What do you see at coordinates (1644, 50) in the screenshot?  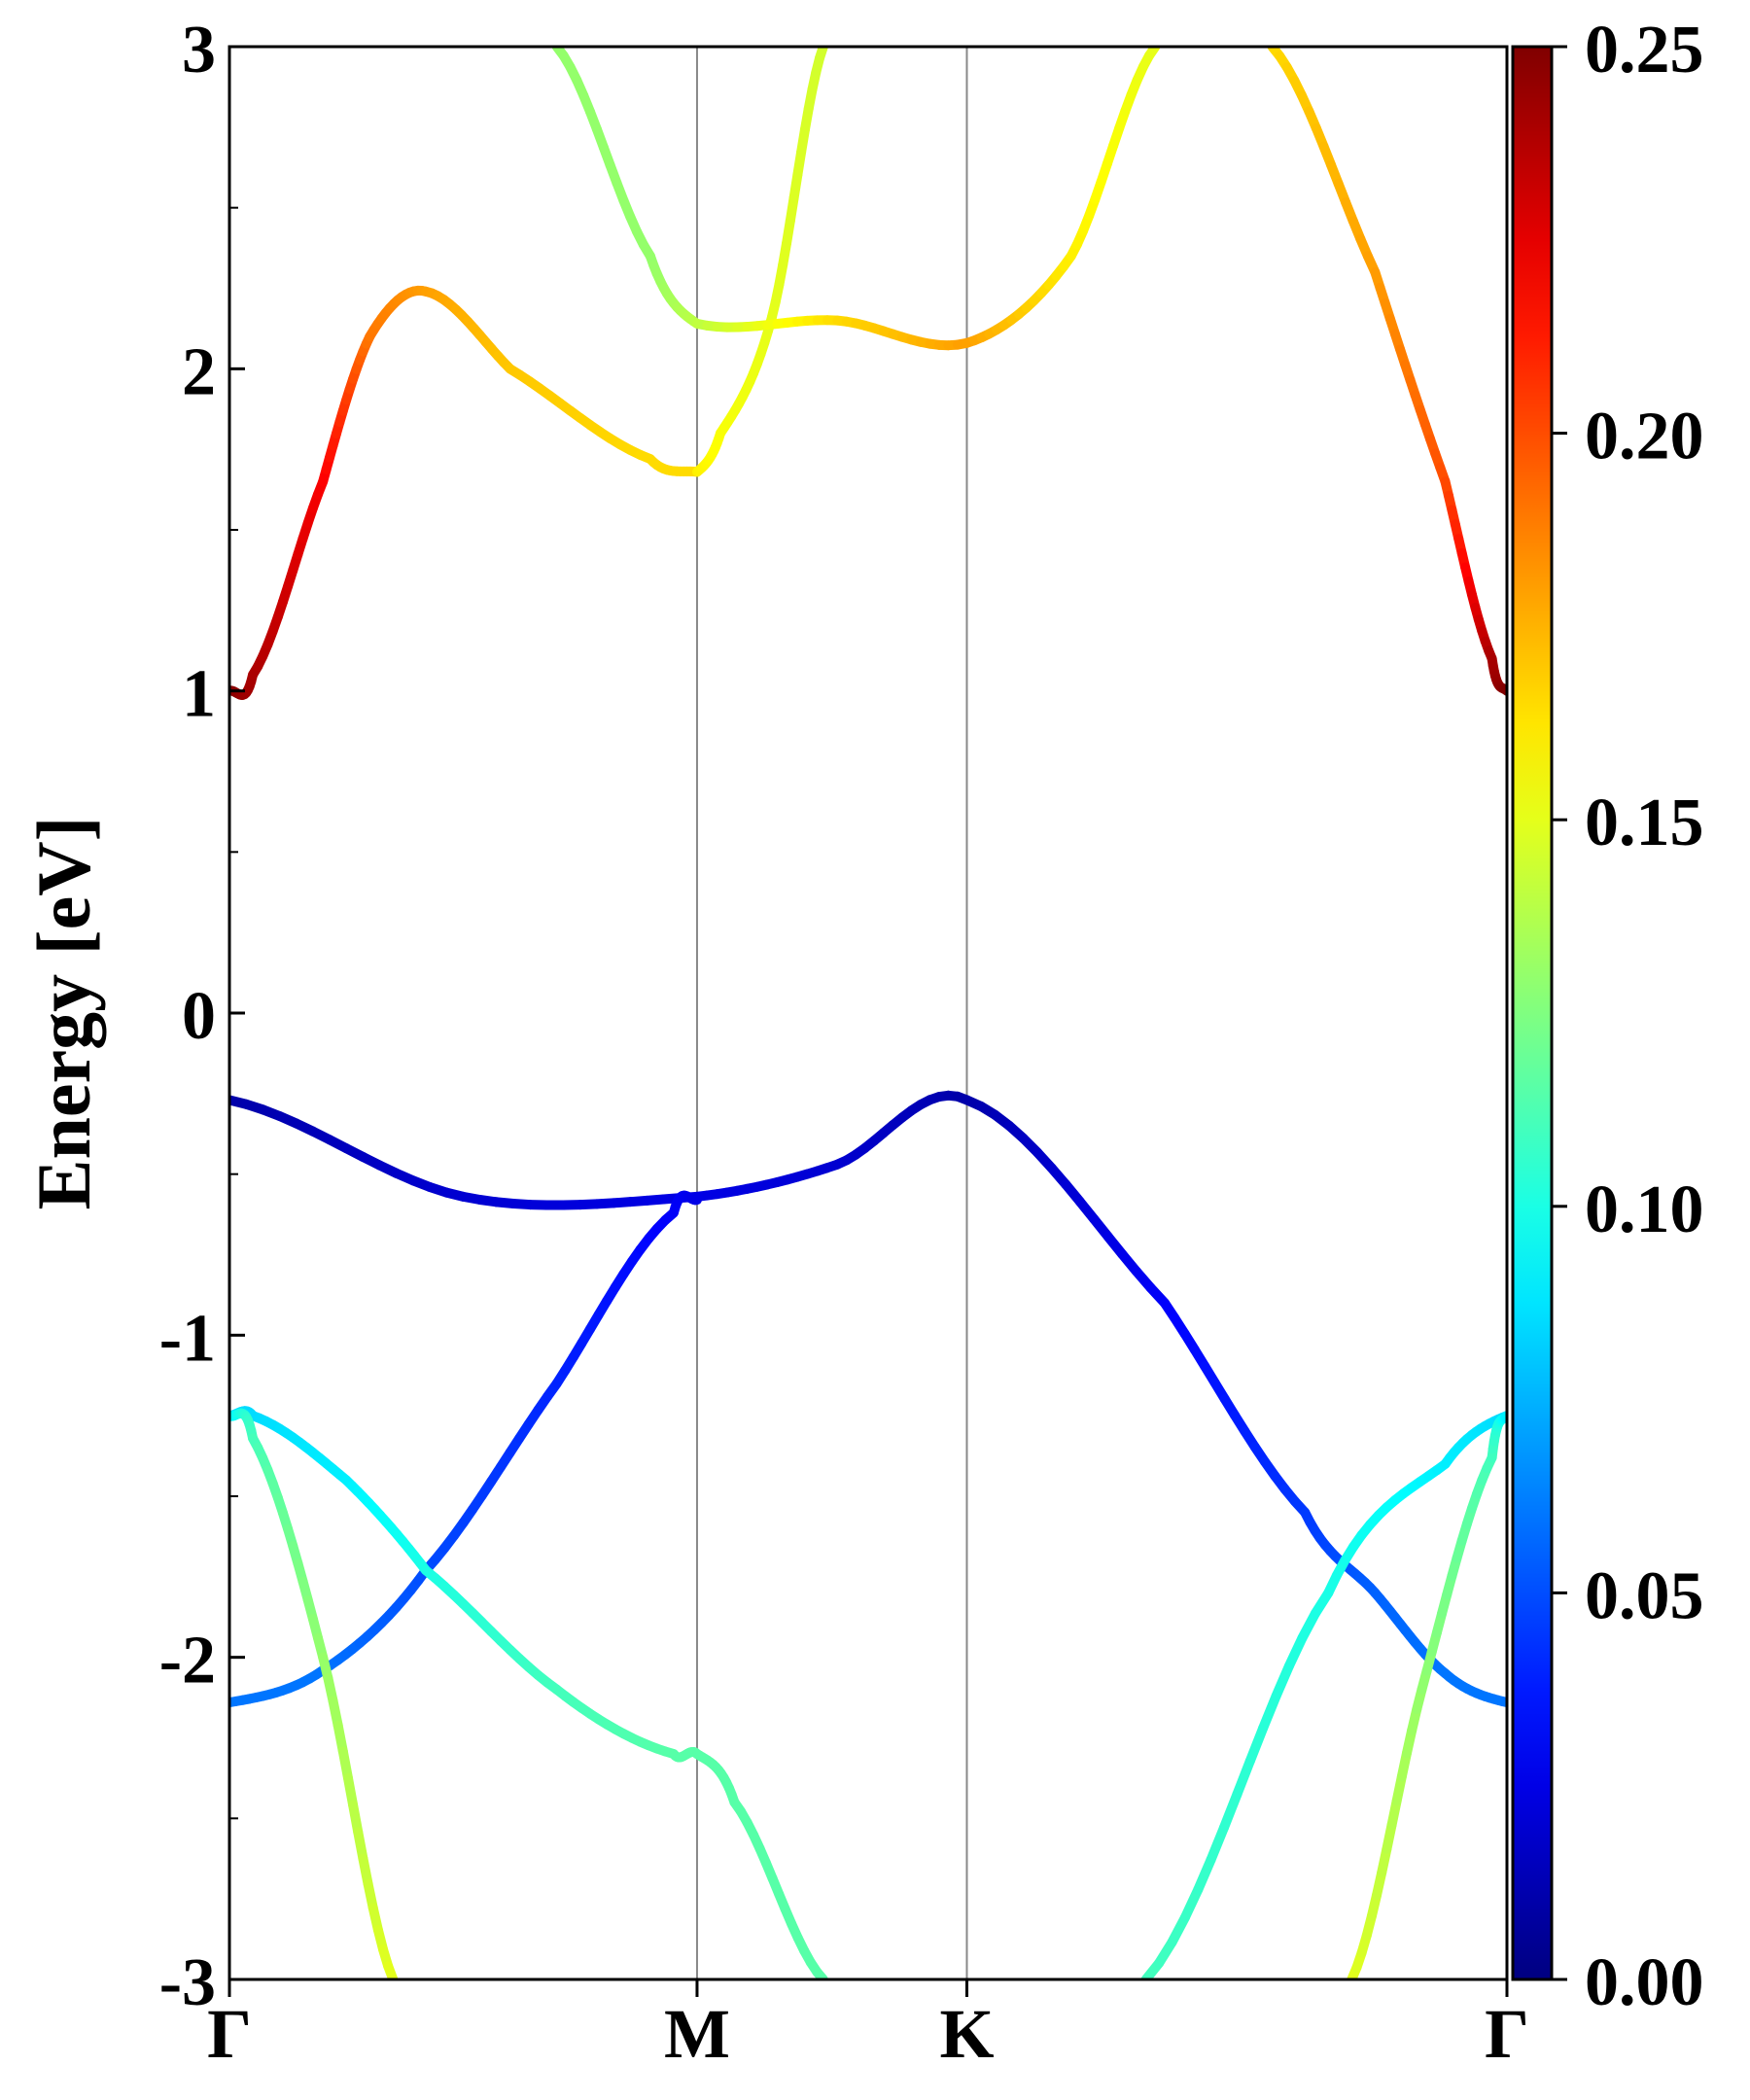 I see `colorbar-tick-label: 0.25` at bounding box center [1644, 50].